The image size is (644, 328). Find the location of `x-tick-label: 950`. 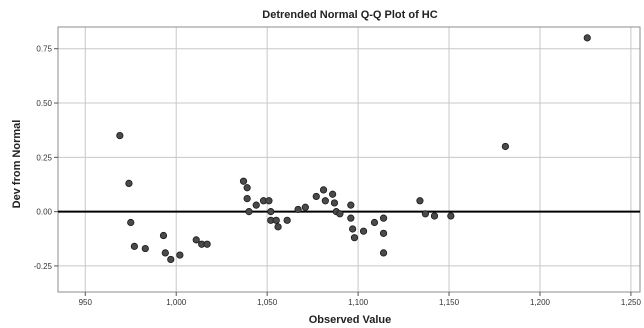

x-tick-label: 950 is located at coordinates (86, 302).